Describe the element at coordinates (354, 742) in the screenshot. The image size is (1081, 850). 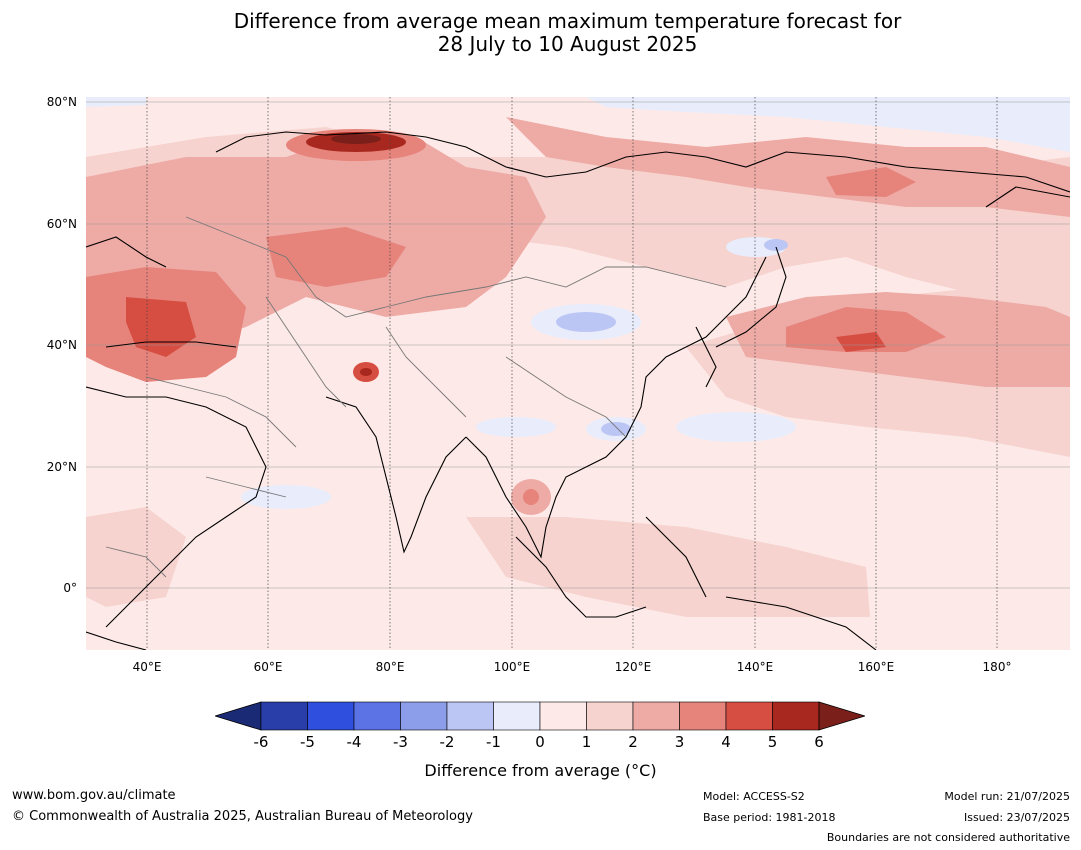
I see `colorbar-tick-label: -4` at that location.